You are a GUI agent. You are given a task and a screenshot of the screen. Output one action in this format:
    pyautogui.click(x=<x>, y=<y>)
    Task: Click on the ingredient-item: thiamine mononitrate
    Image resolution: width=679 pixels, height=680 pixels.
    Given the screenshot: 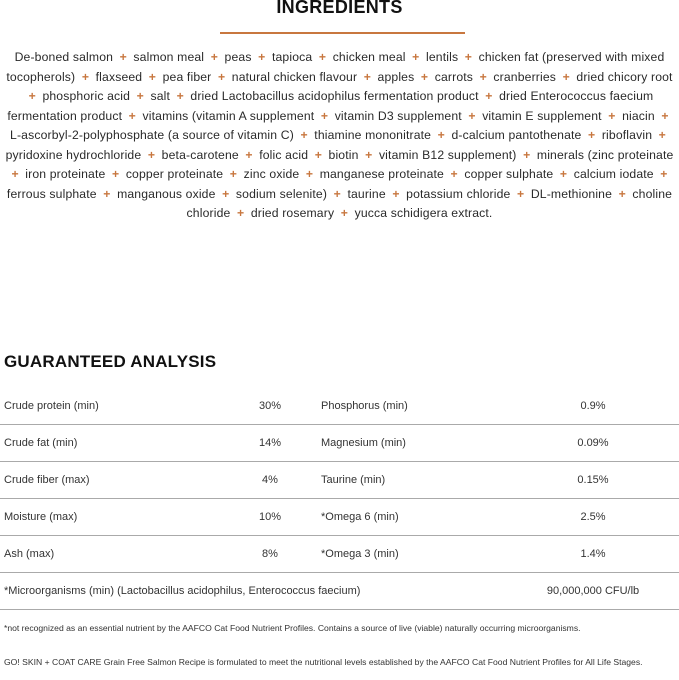 What is the action you would take?
    pyautogui.click(x=373, y=135)
    